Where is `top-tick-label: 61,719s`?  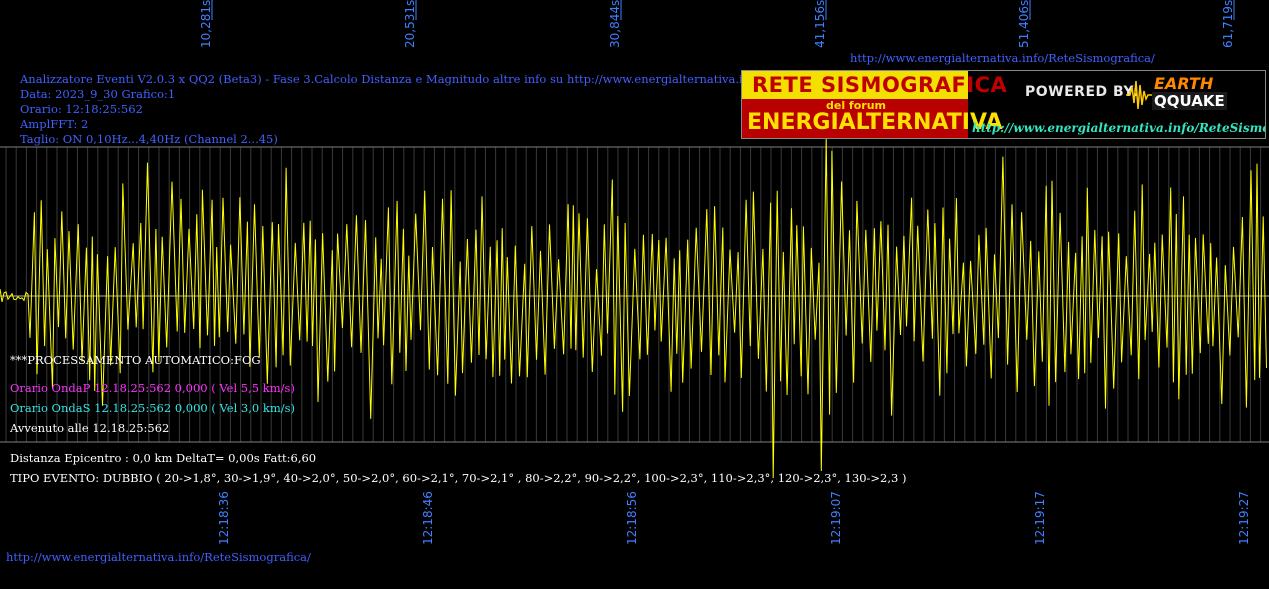 top-tick-label: 61,719s is located at coordinates (1228, 24).